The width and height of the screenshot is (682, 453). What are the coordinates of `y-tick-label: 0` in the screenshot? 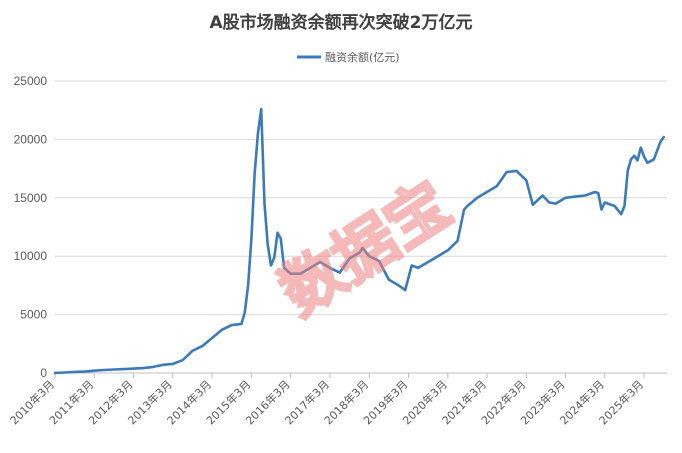 It's located at (43, 373).